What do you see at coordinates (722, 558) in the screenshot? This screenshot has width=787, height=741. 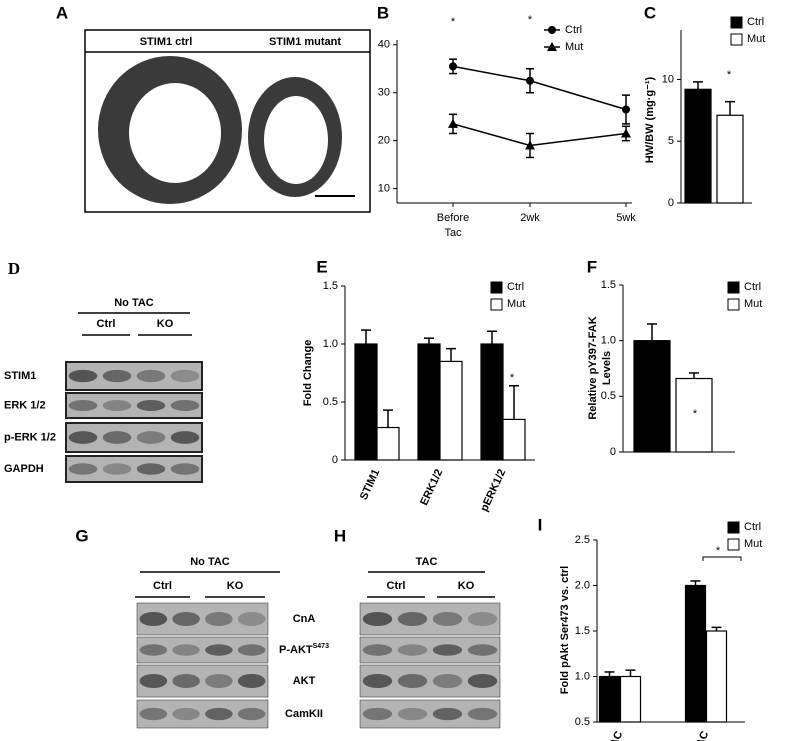 I see `significance-bracket` at bounding box center [722, 558].